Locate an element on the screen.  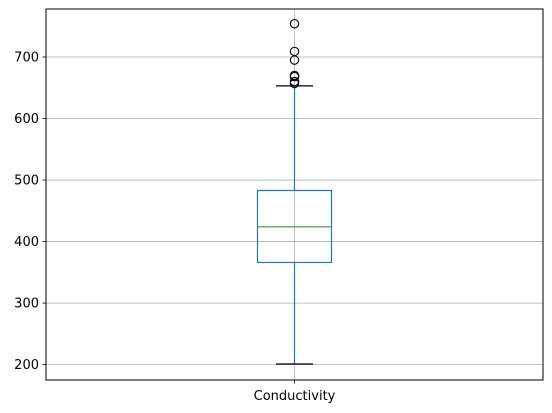
y-tick-label: 700 is located at coordinates (26, 57).